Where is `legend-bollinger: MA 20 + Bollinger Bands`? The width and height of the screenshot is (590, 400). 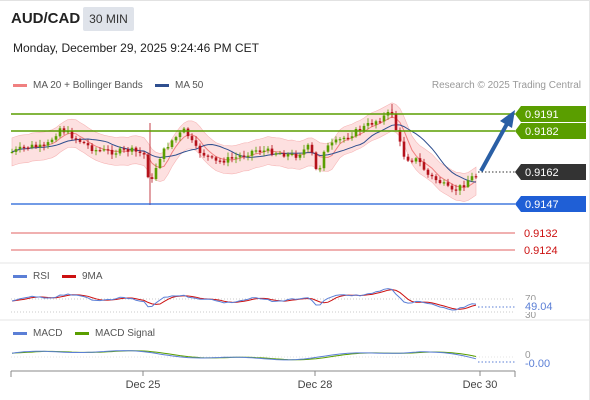 legend-bollinger: MA 20 + Bollinger Bands is located at coordinates (78, 85).